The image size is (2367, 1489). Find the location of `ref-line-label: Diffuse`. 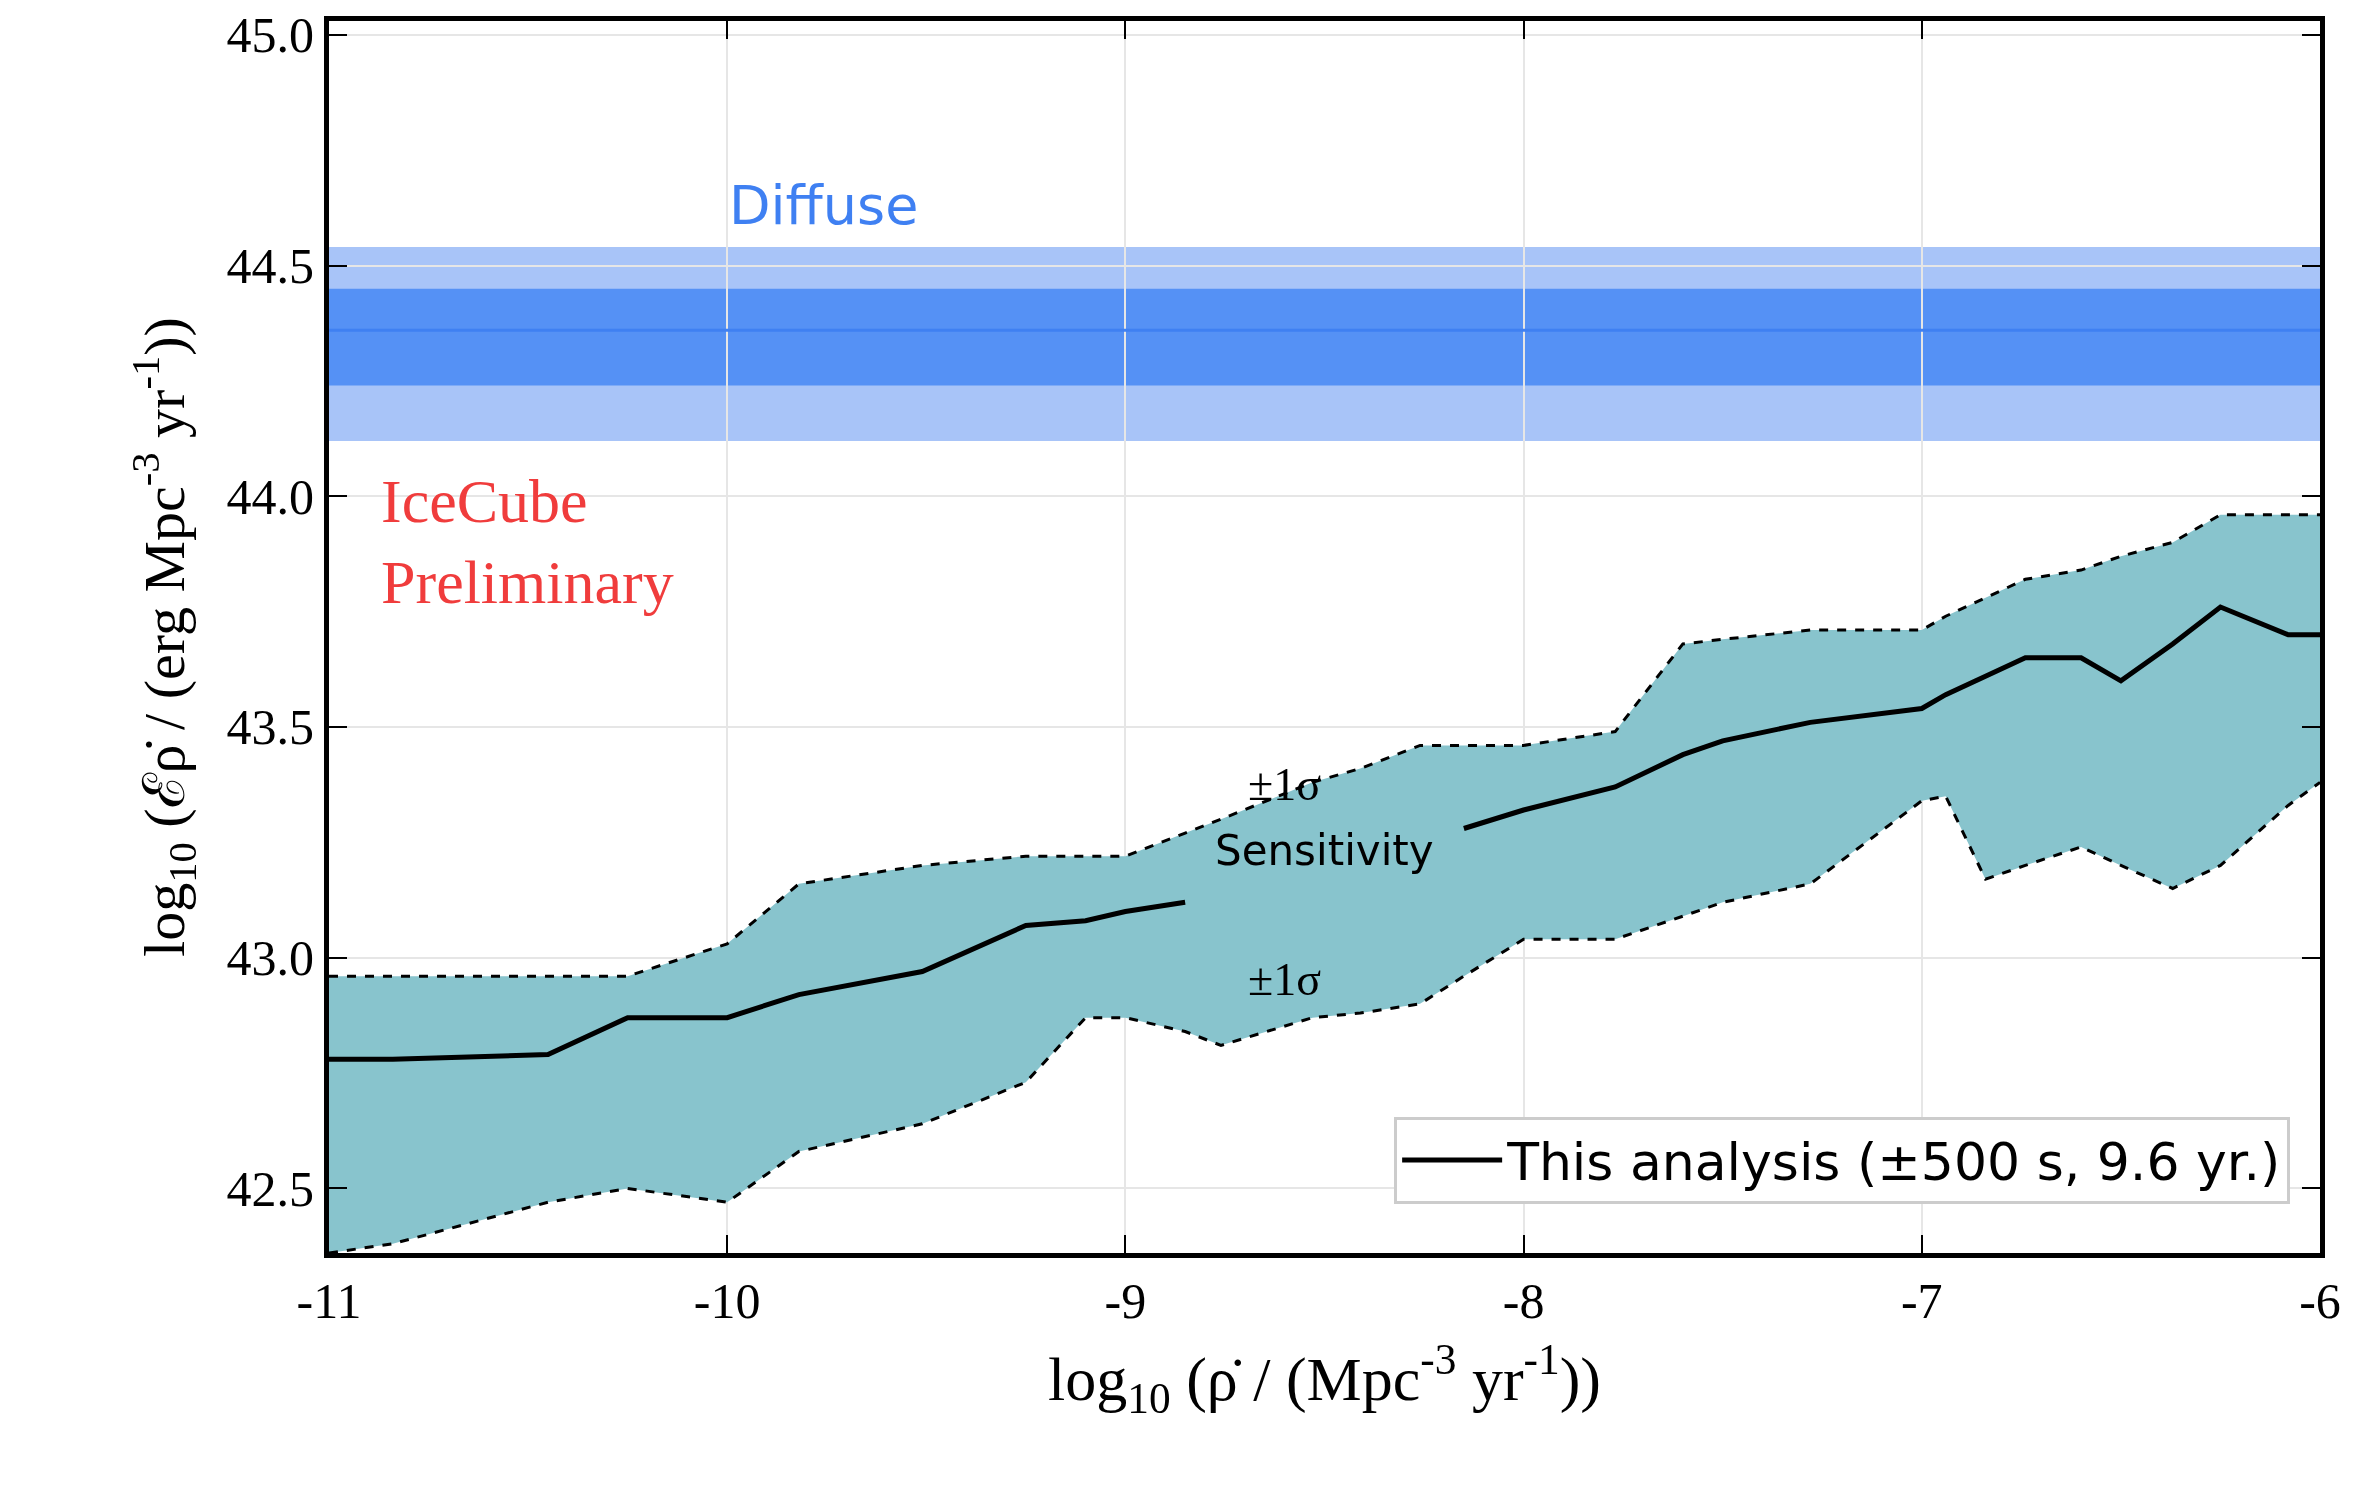

ref-line-label: Diffuse is located at coordinates (824, 205).